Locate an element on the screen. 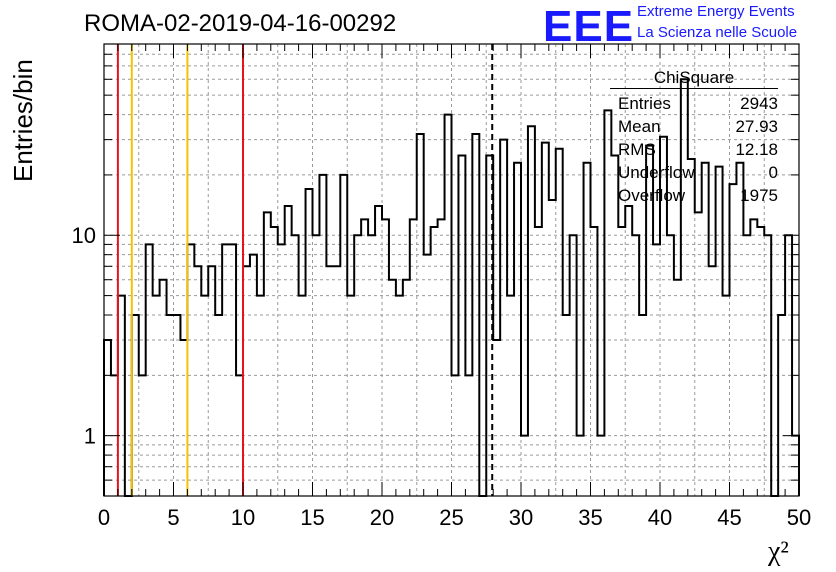  stats-title: ChiSquare is located at coordinates (694, 78).